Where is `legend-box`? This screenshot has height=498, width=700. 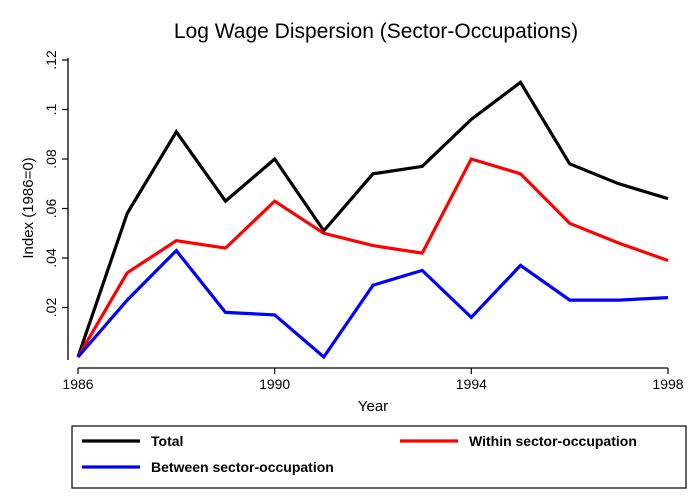 legend-box is located at coordinates (379, 457).